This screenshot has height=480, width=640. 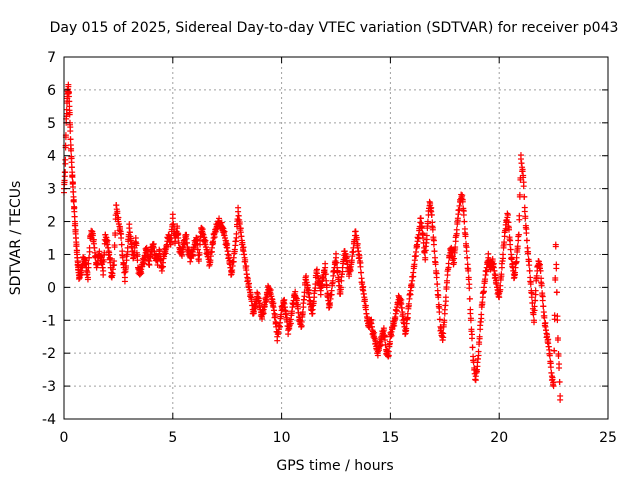 I want to click on y-tick-label: -1, so click(x=49, y=321).